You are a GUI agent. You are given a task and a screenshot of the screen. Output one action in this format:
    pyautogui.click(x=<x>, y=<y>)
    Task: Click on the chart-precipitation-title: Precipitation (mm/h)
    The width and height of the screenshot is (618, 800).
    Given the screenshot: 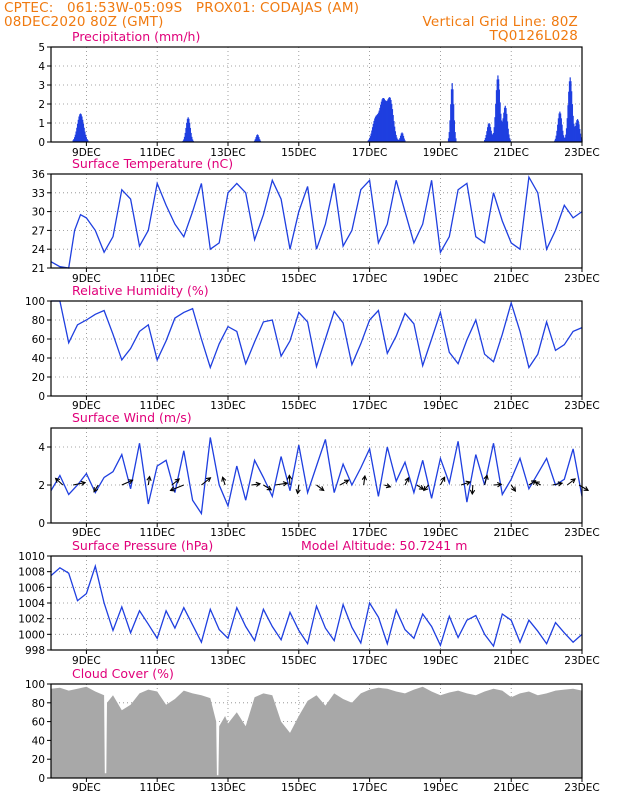 What is the action you would take?
    pyautogui.click(x=136, y=36)
    